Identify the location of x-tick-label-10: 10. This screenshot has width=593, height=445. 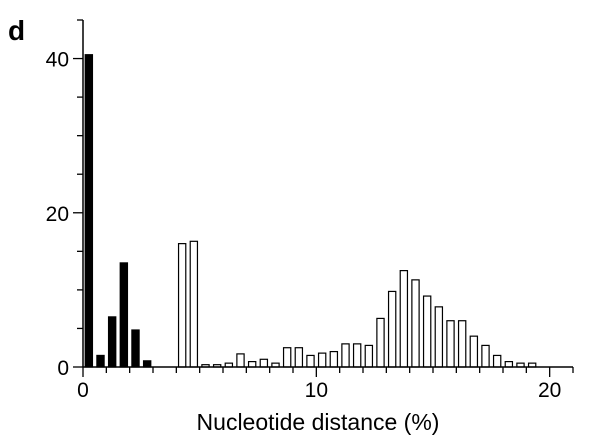
(316, 390).